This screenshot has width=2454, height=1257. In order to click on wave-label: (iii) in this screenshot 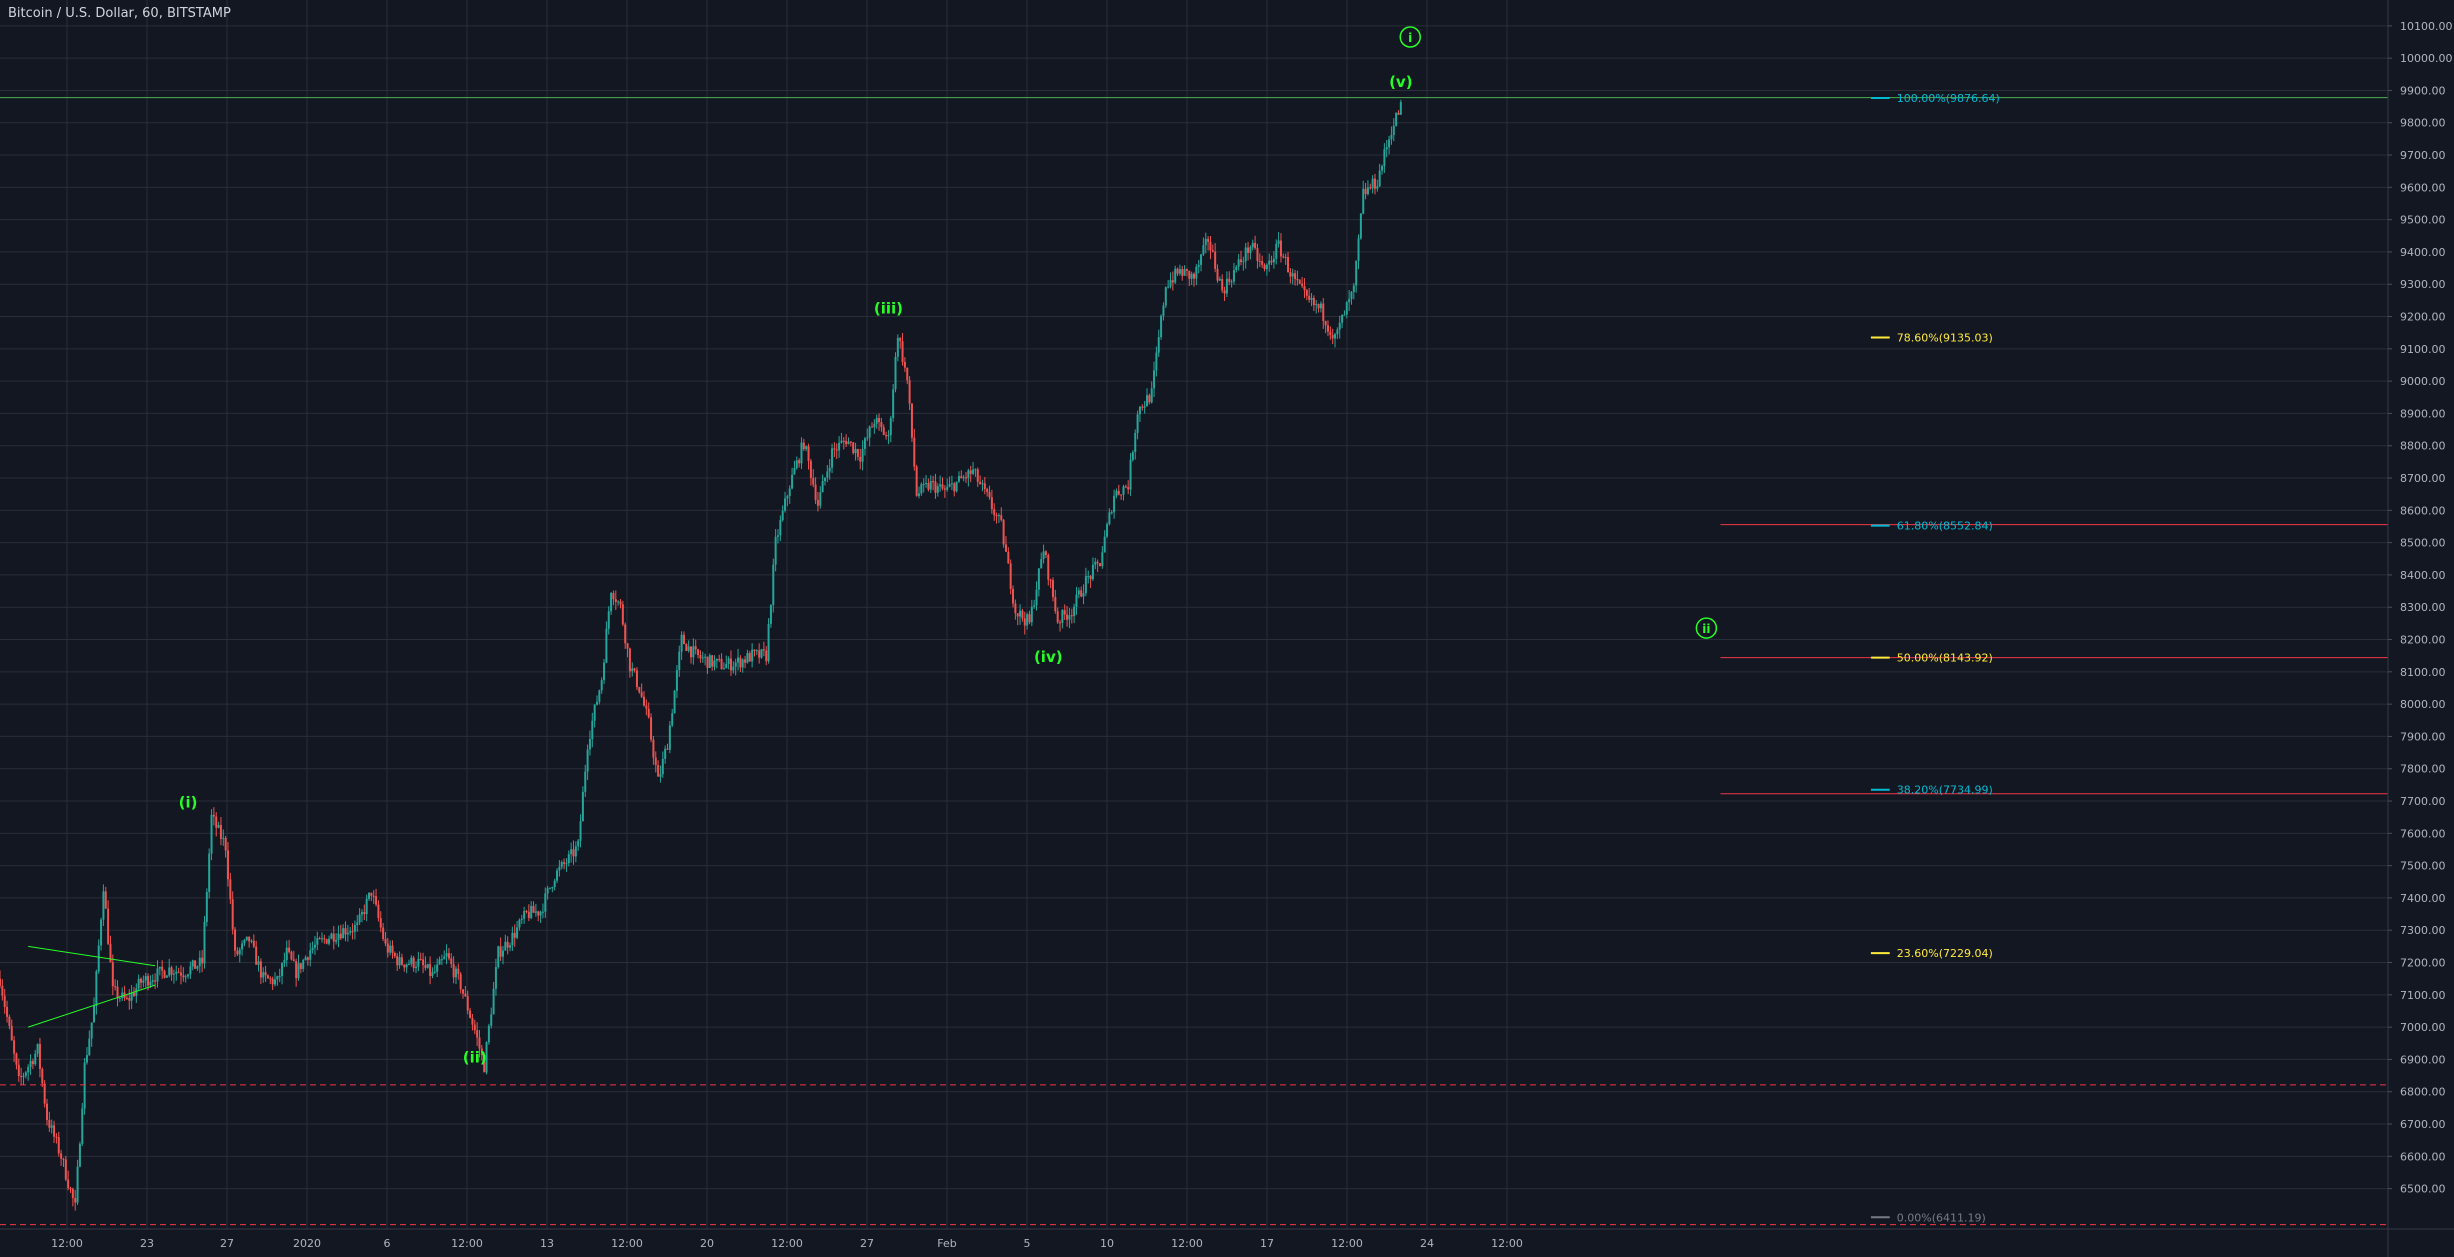, I will do `click(888, 308)`.